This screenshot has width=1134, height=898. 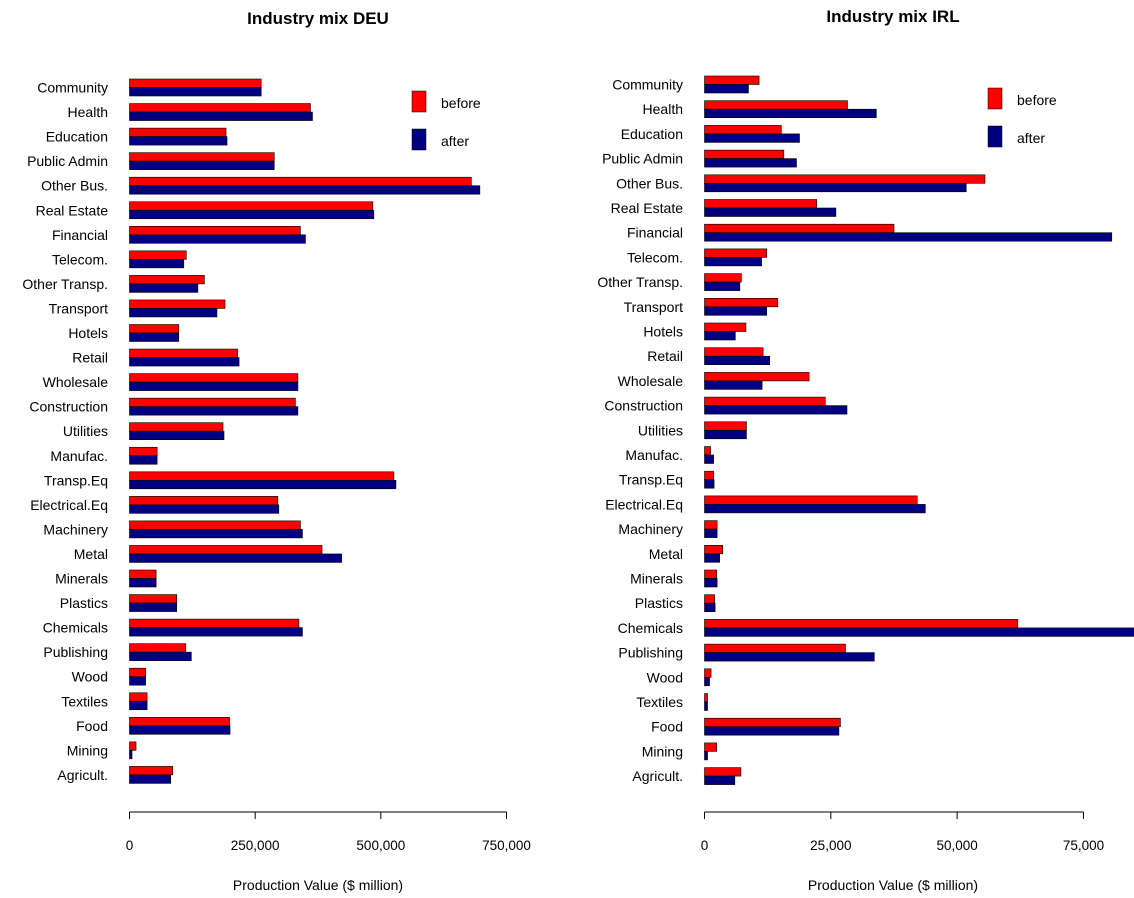 I want to click on category-label: Wood, so click(x=665, y=677).